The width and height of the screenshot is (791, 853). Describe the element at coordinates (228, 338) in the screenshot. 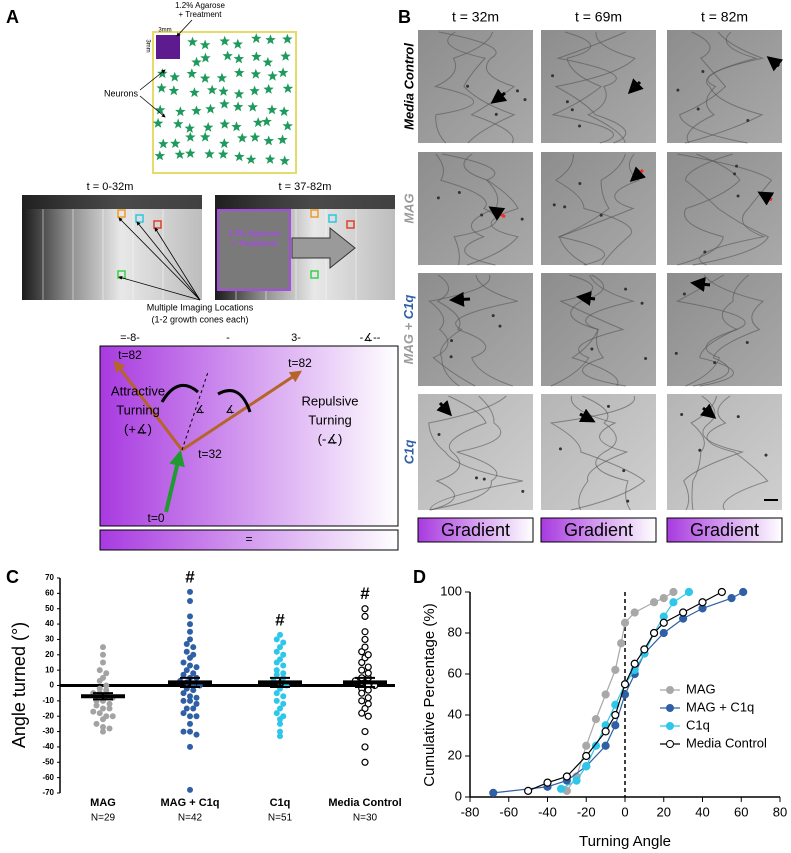

I see `diagram-header: -` at that location.